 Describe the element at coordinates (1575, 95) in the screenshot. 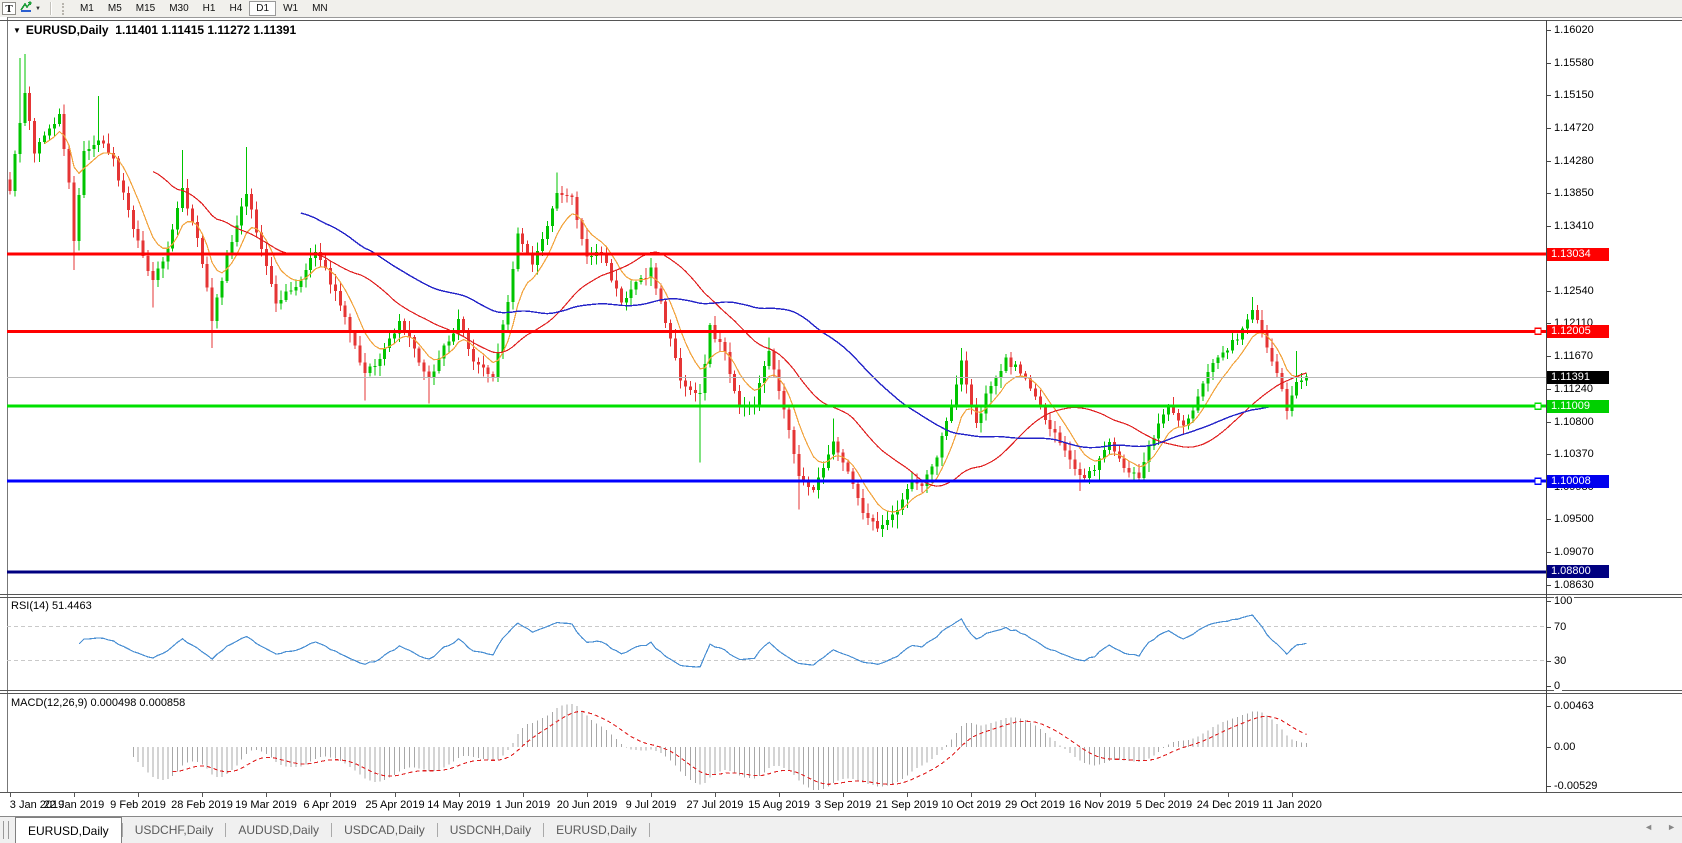

I see `price-tick-label: 1.15150` at that location.